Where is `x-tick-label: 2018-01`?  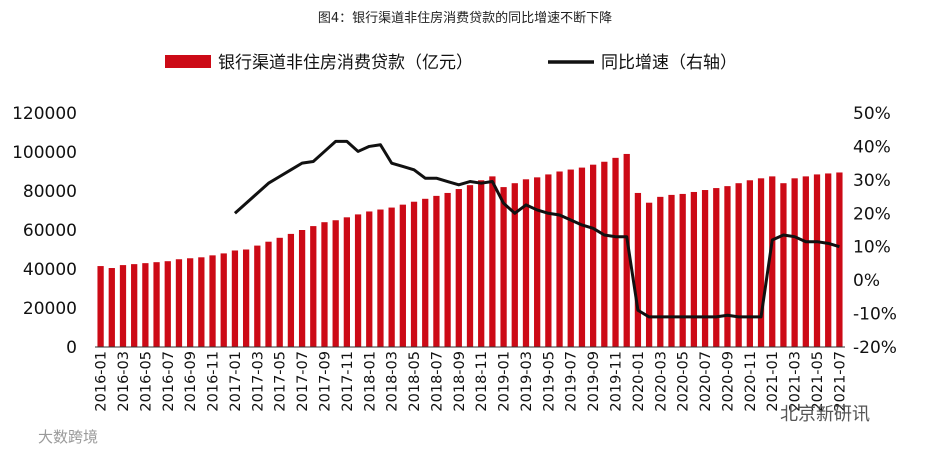 x-tick-label: 2018-01 is located at coordinates (370, 381).